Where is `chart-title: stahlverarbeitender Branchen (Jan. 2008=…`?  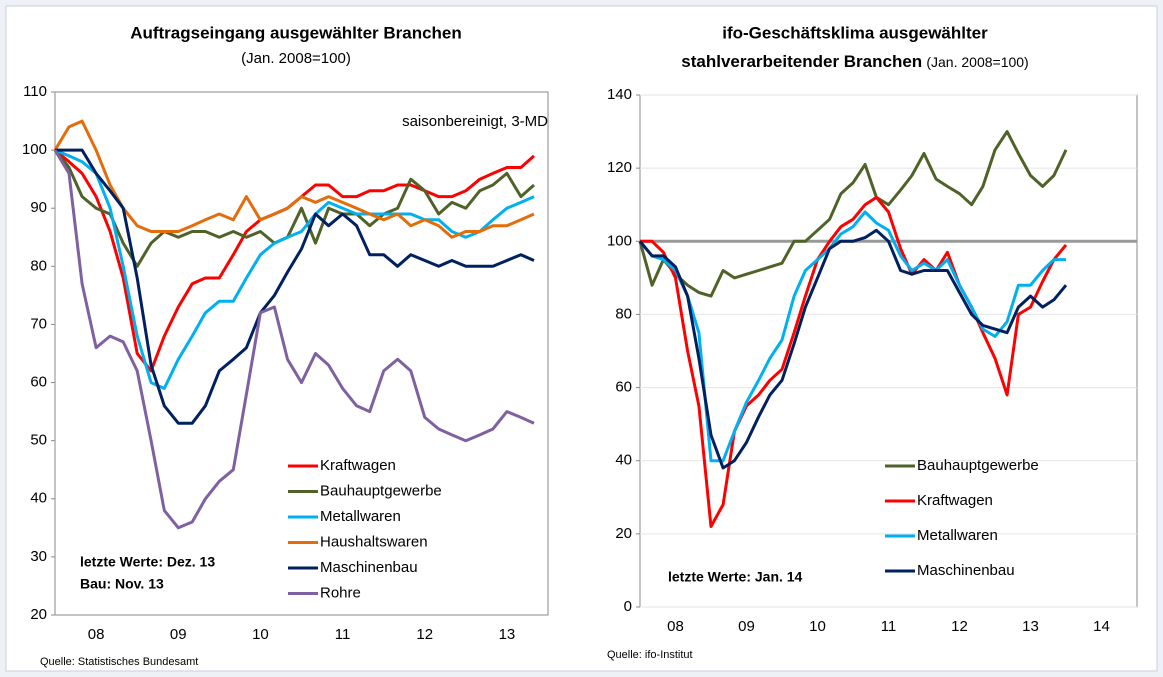
chart-title: stahlverarbeitender Branchen (Jan. 2008=… is located at coordinates (854, 61).